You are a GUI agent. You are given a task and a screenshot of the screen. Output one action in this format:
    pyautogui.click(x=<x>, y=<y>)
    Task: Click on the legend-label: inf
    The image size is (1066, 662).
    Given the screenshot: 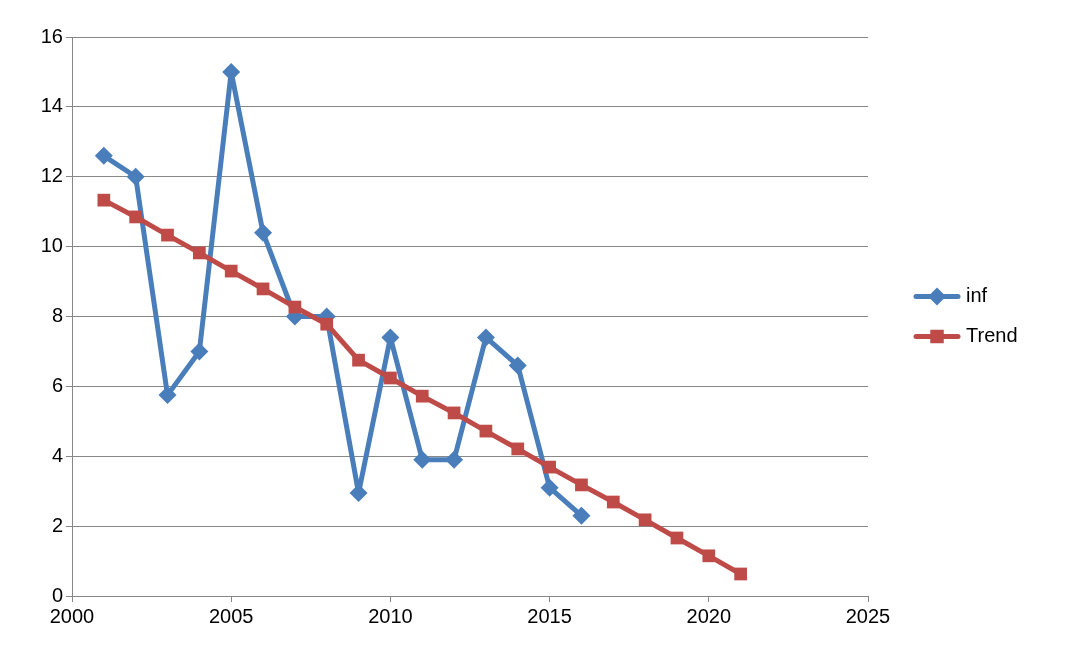 What is the action you would take?
    pyautogui.click(x=977, y=295)
    